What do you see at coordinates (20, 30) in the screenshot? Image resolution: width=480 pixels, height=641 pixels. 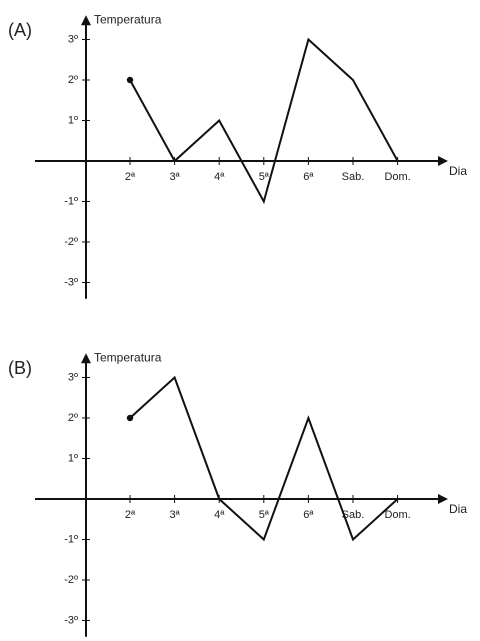 I see `panel-label: (A)` at bounding box center [20, 30].